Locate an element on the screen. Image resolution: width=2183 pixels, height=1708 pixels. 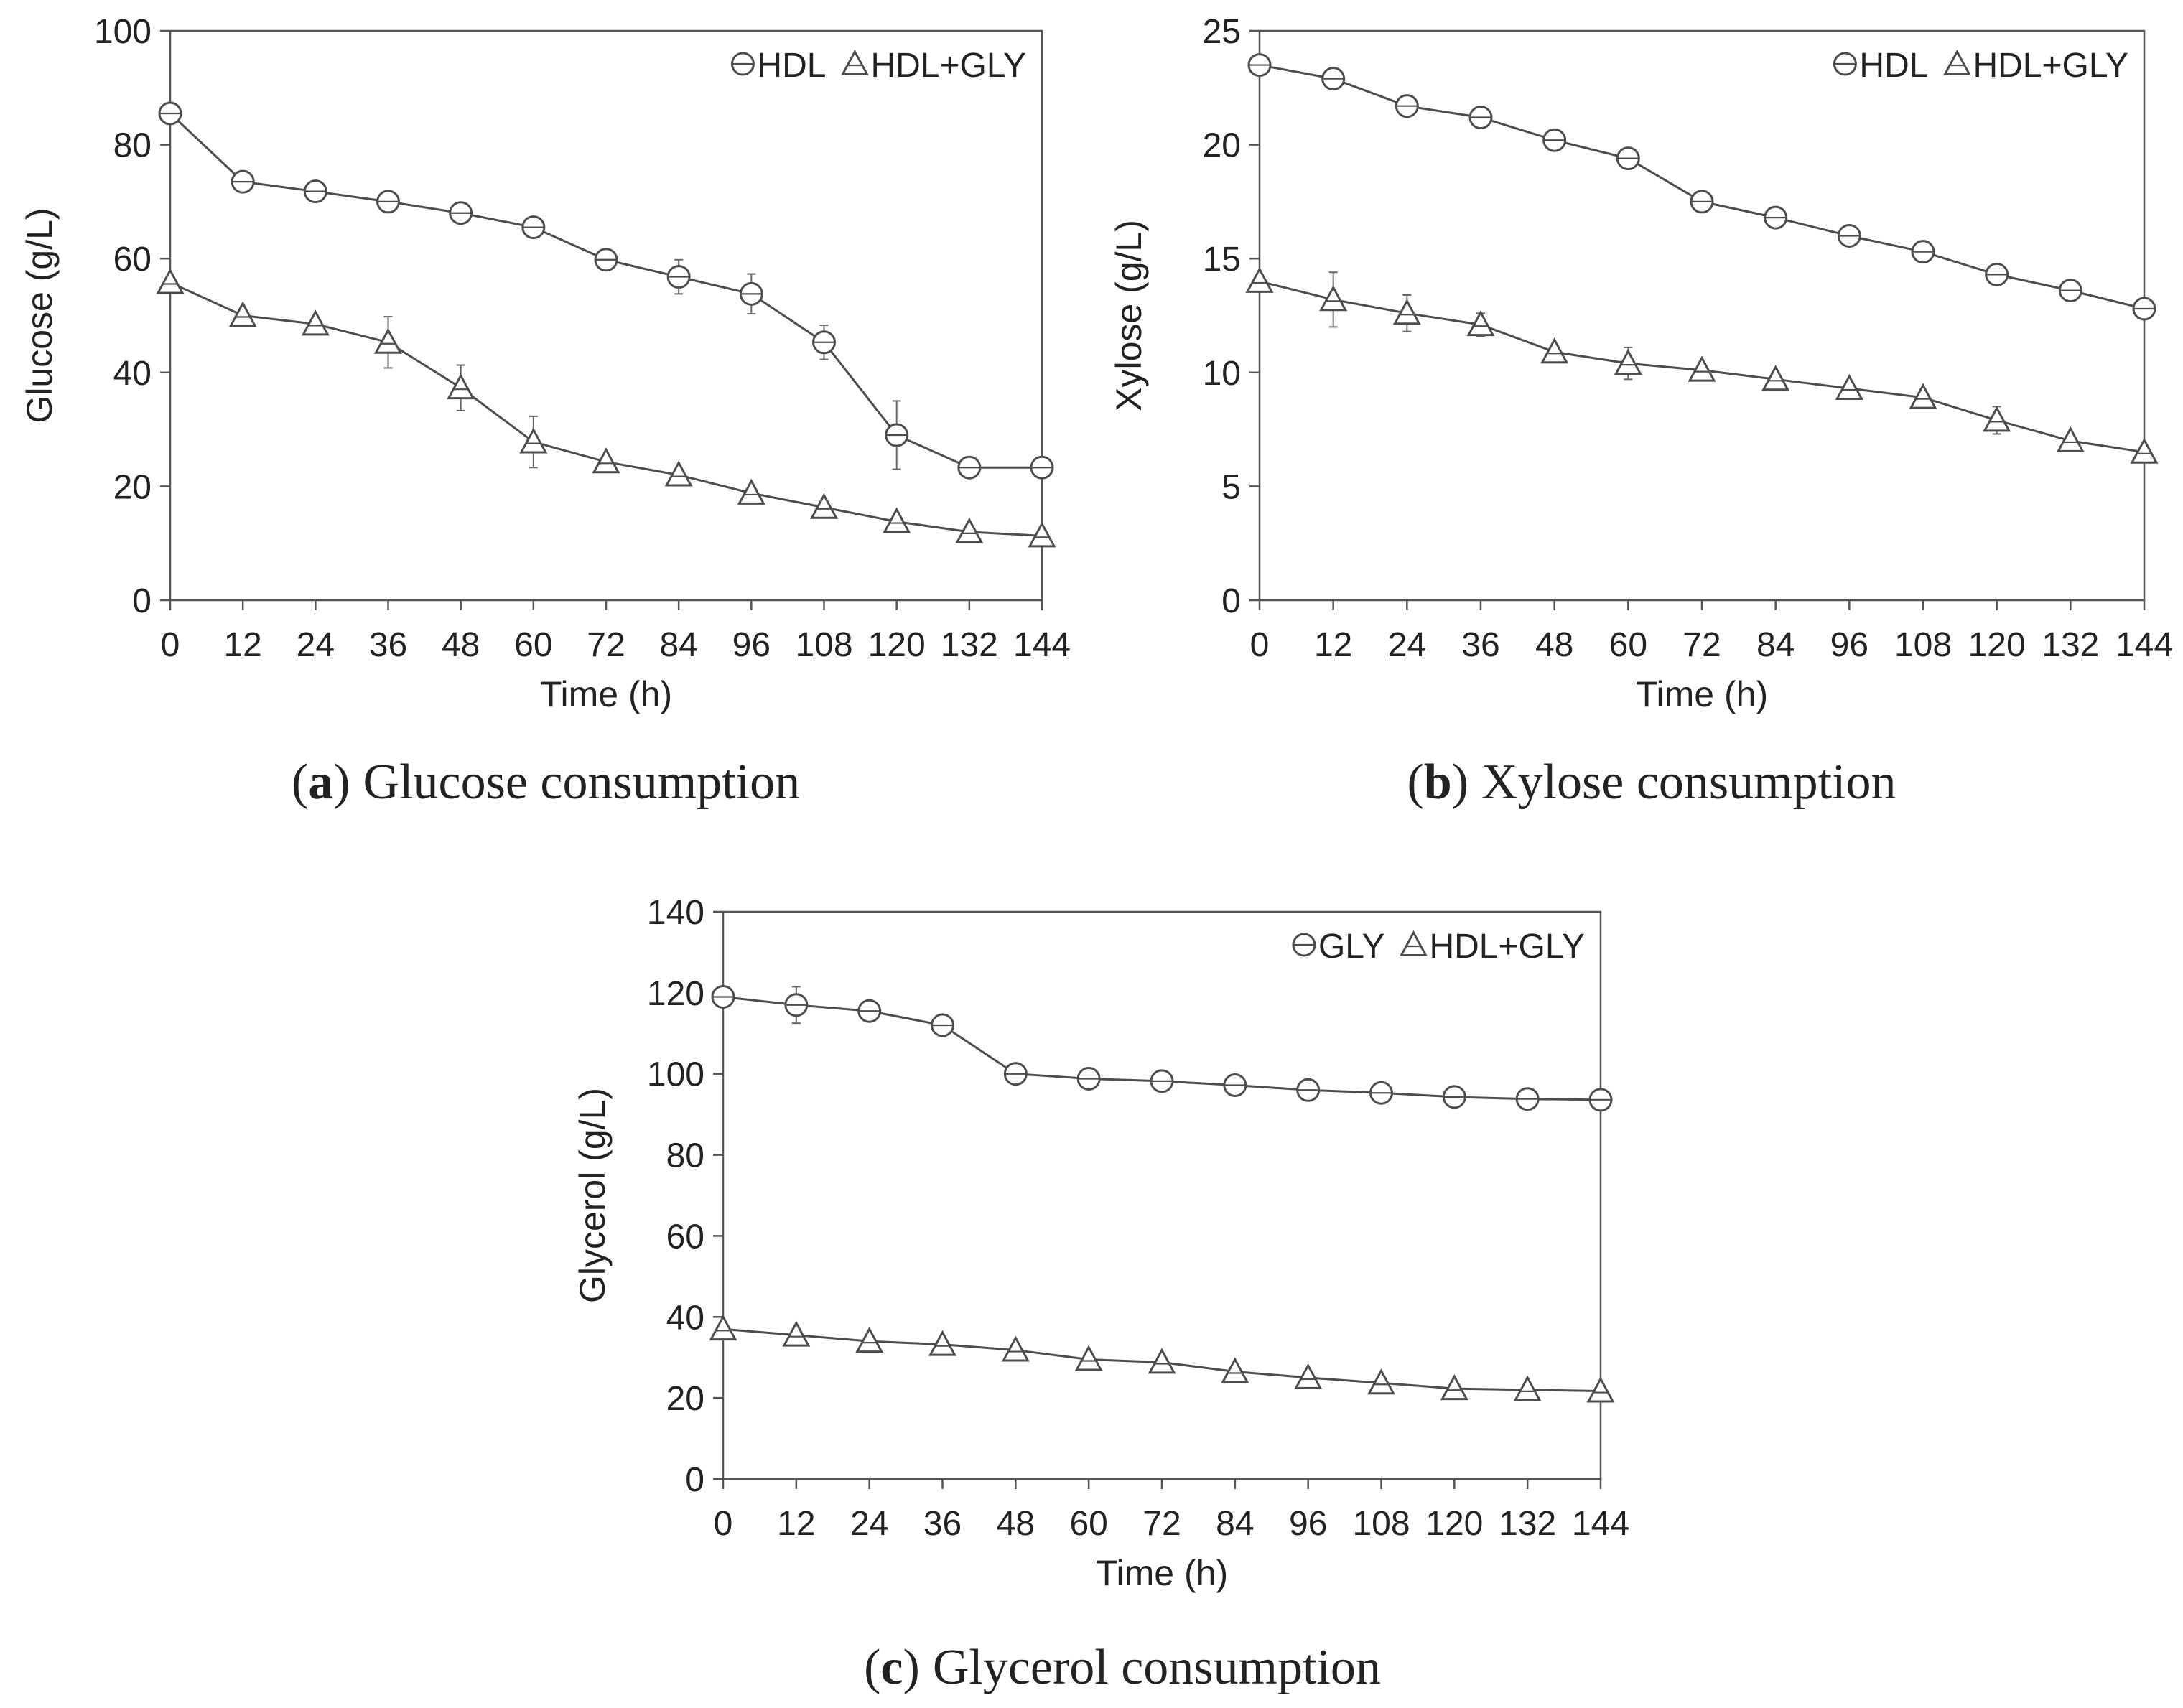
x-tick-label-a: 144 is located at coordinates (1042, 645).